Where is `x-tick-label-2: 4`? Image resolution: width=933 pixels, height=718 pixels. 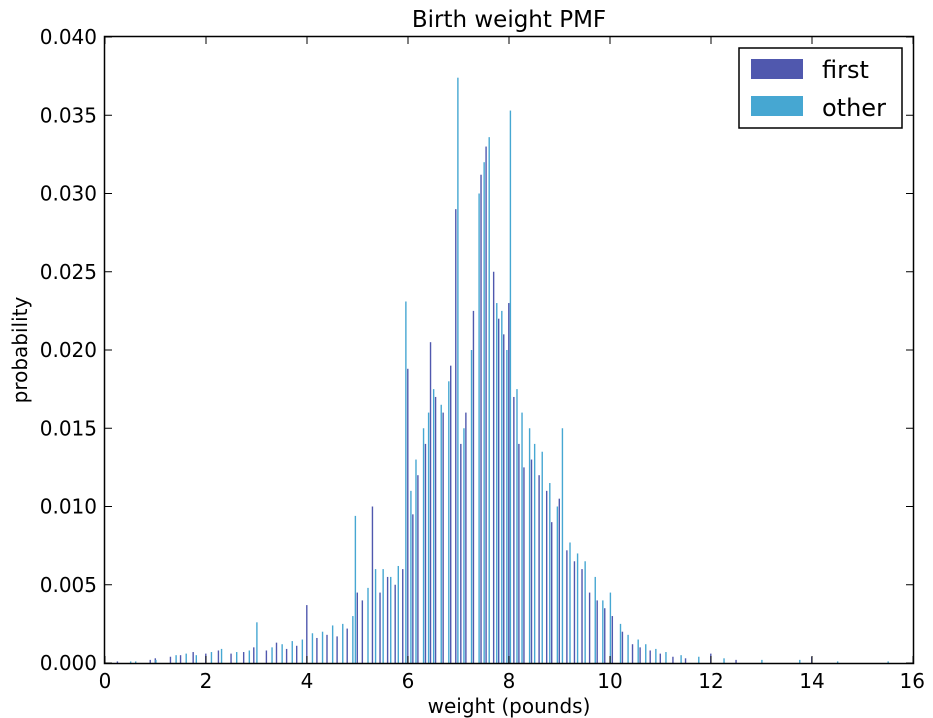
x-tick-label-2: 4 is located at coordinates (307, 681).